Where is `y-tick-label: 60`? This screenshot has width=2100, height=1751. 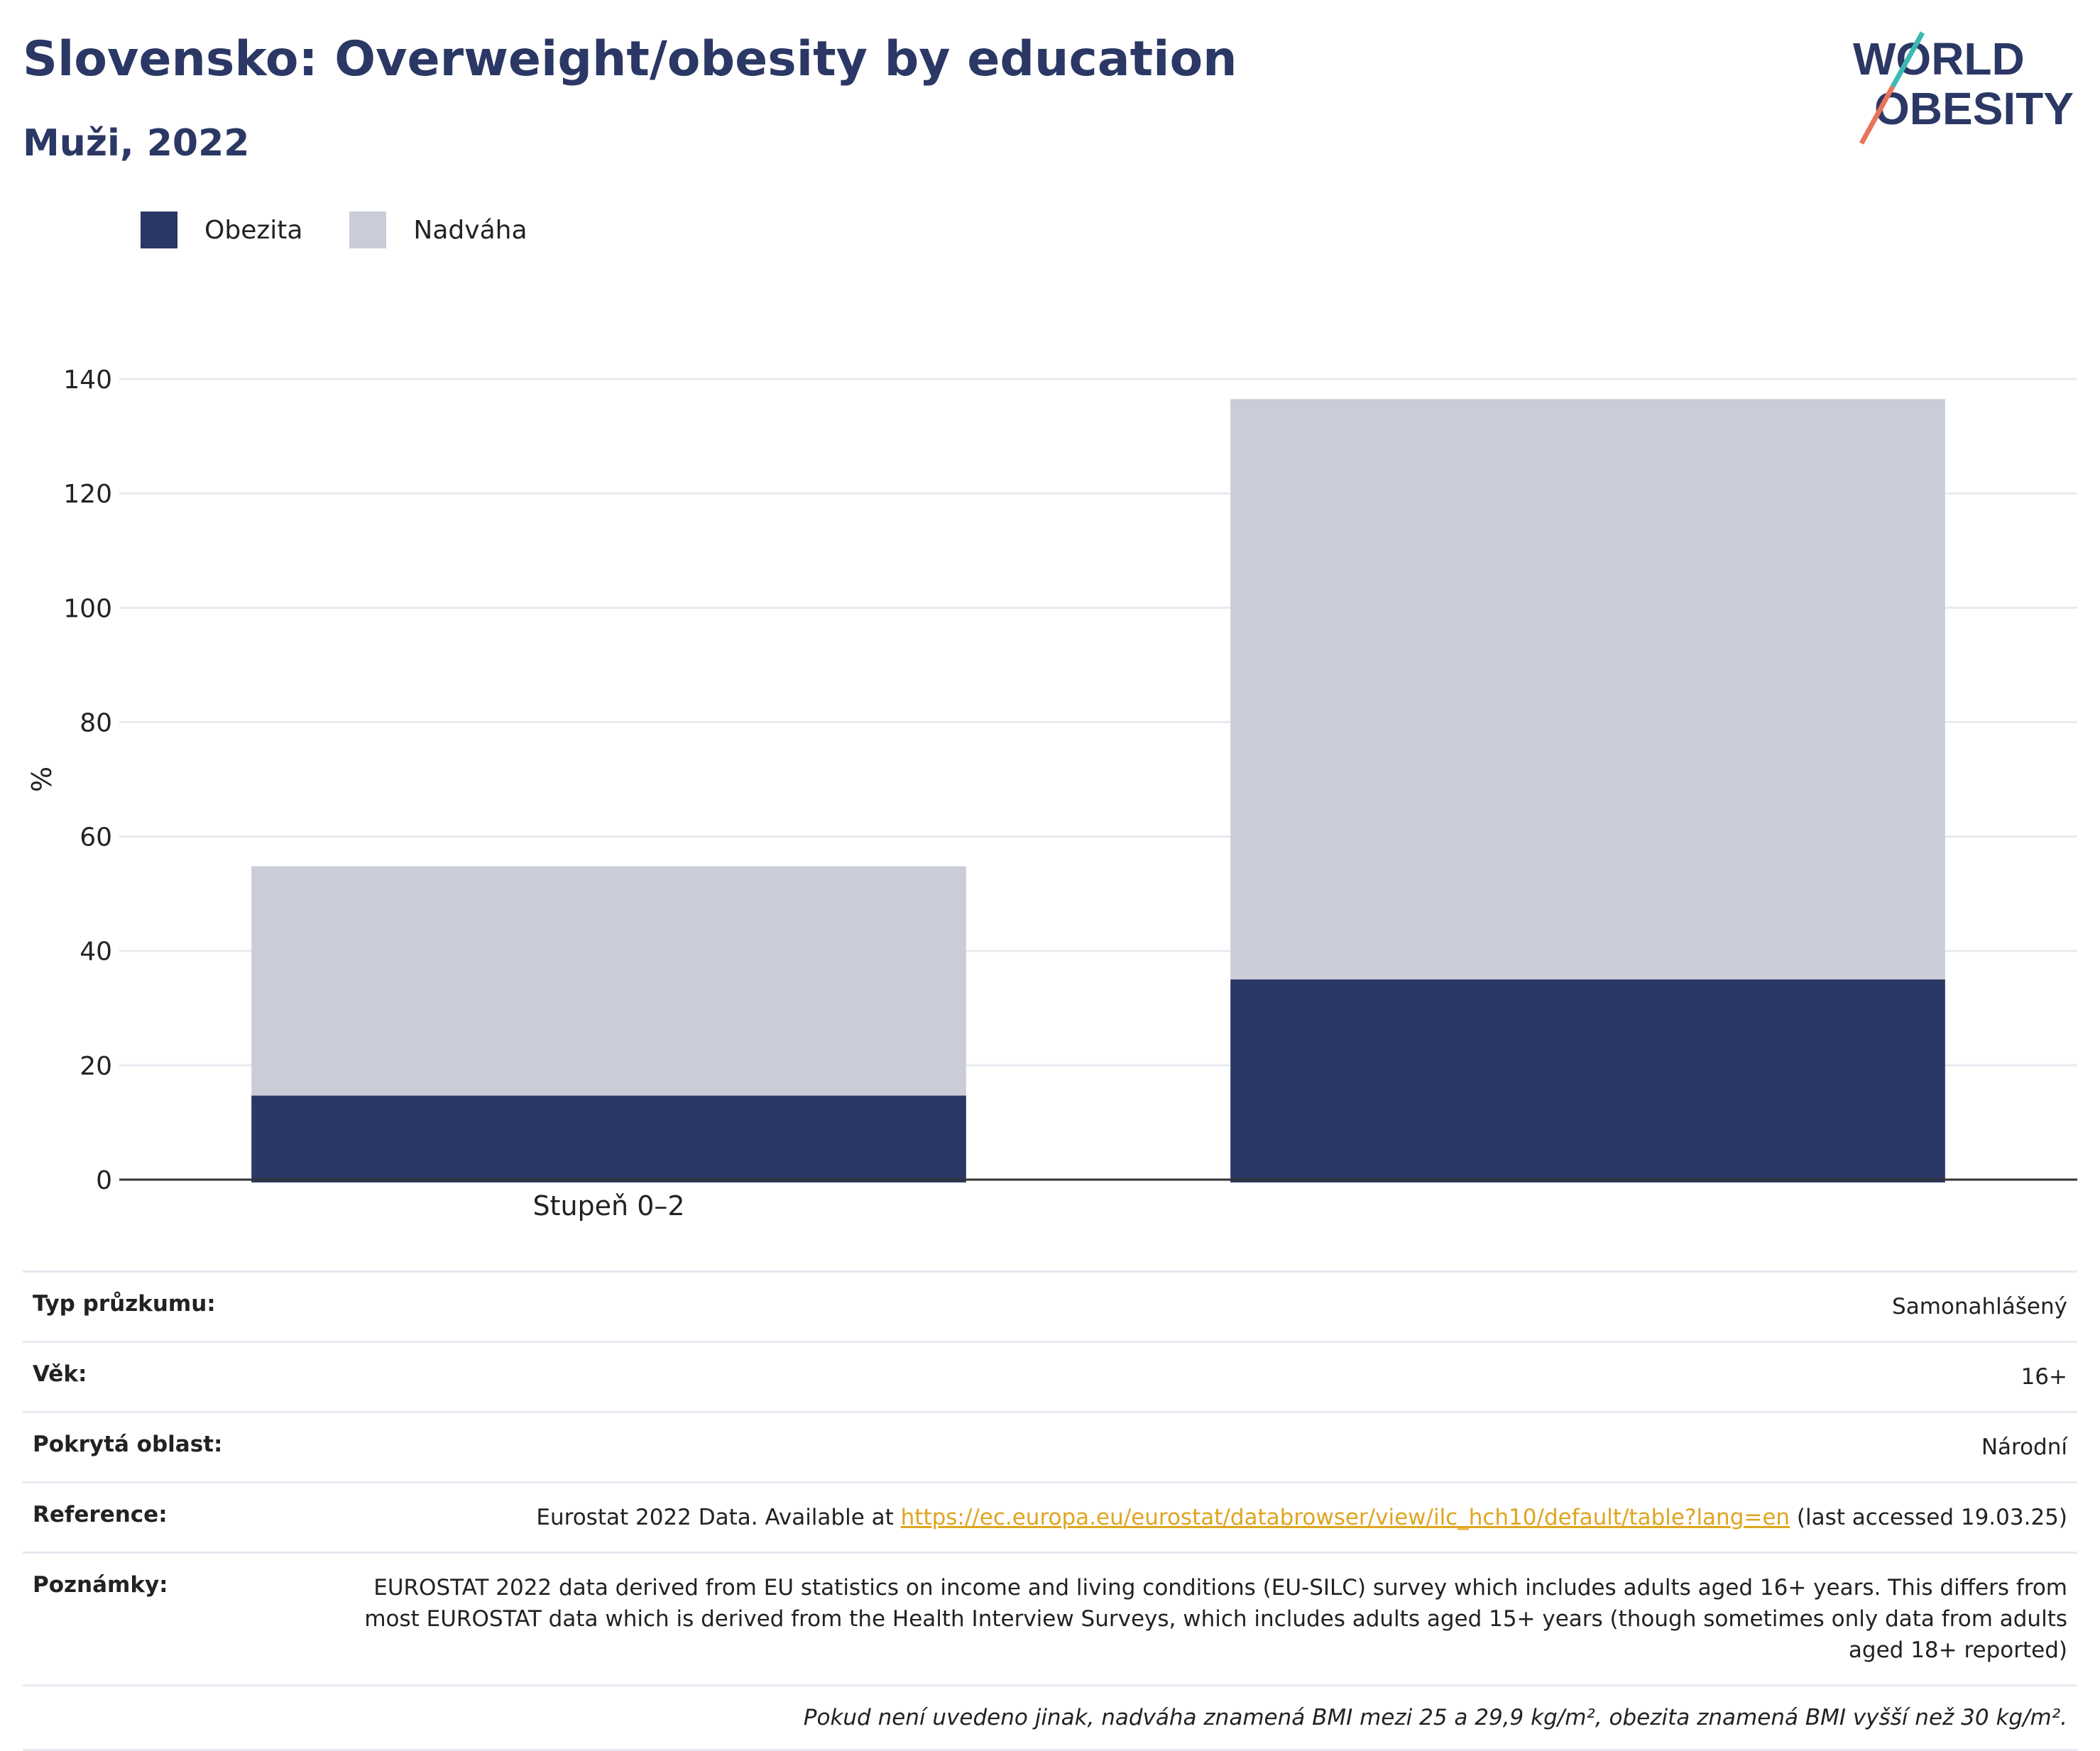
y-tick-label: 60 is located at coordinates (96, 837).